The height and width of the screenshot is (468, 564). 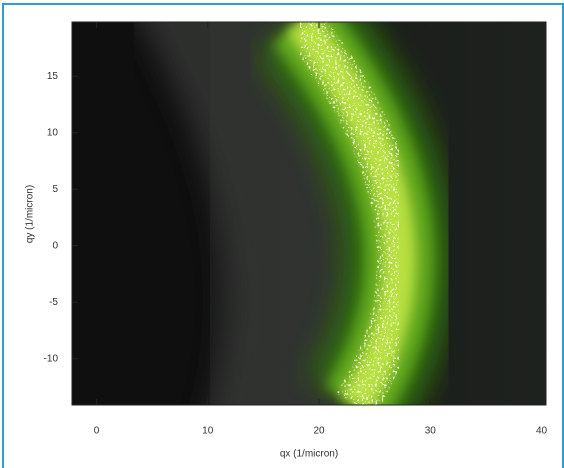 I want to click on x-tick-label: 0, so click(x=97, y=431).